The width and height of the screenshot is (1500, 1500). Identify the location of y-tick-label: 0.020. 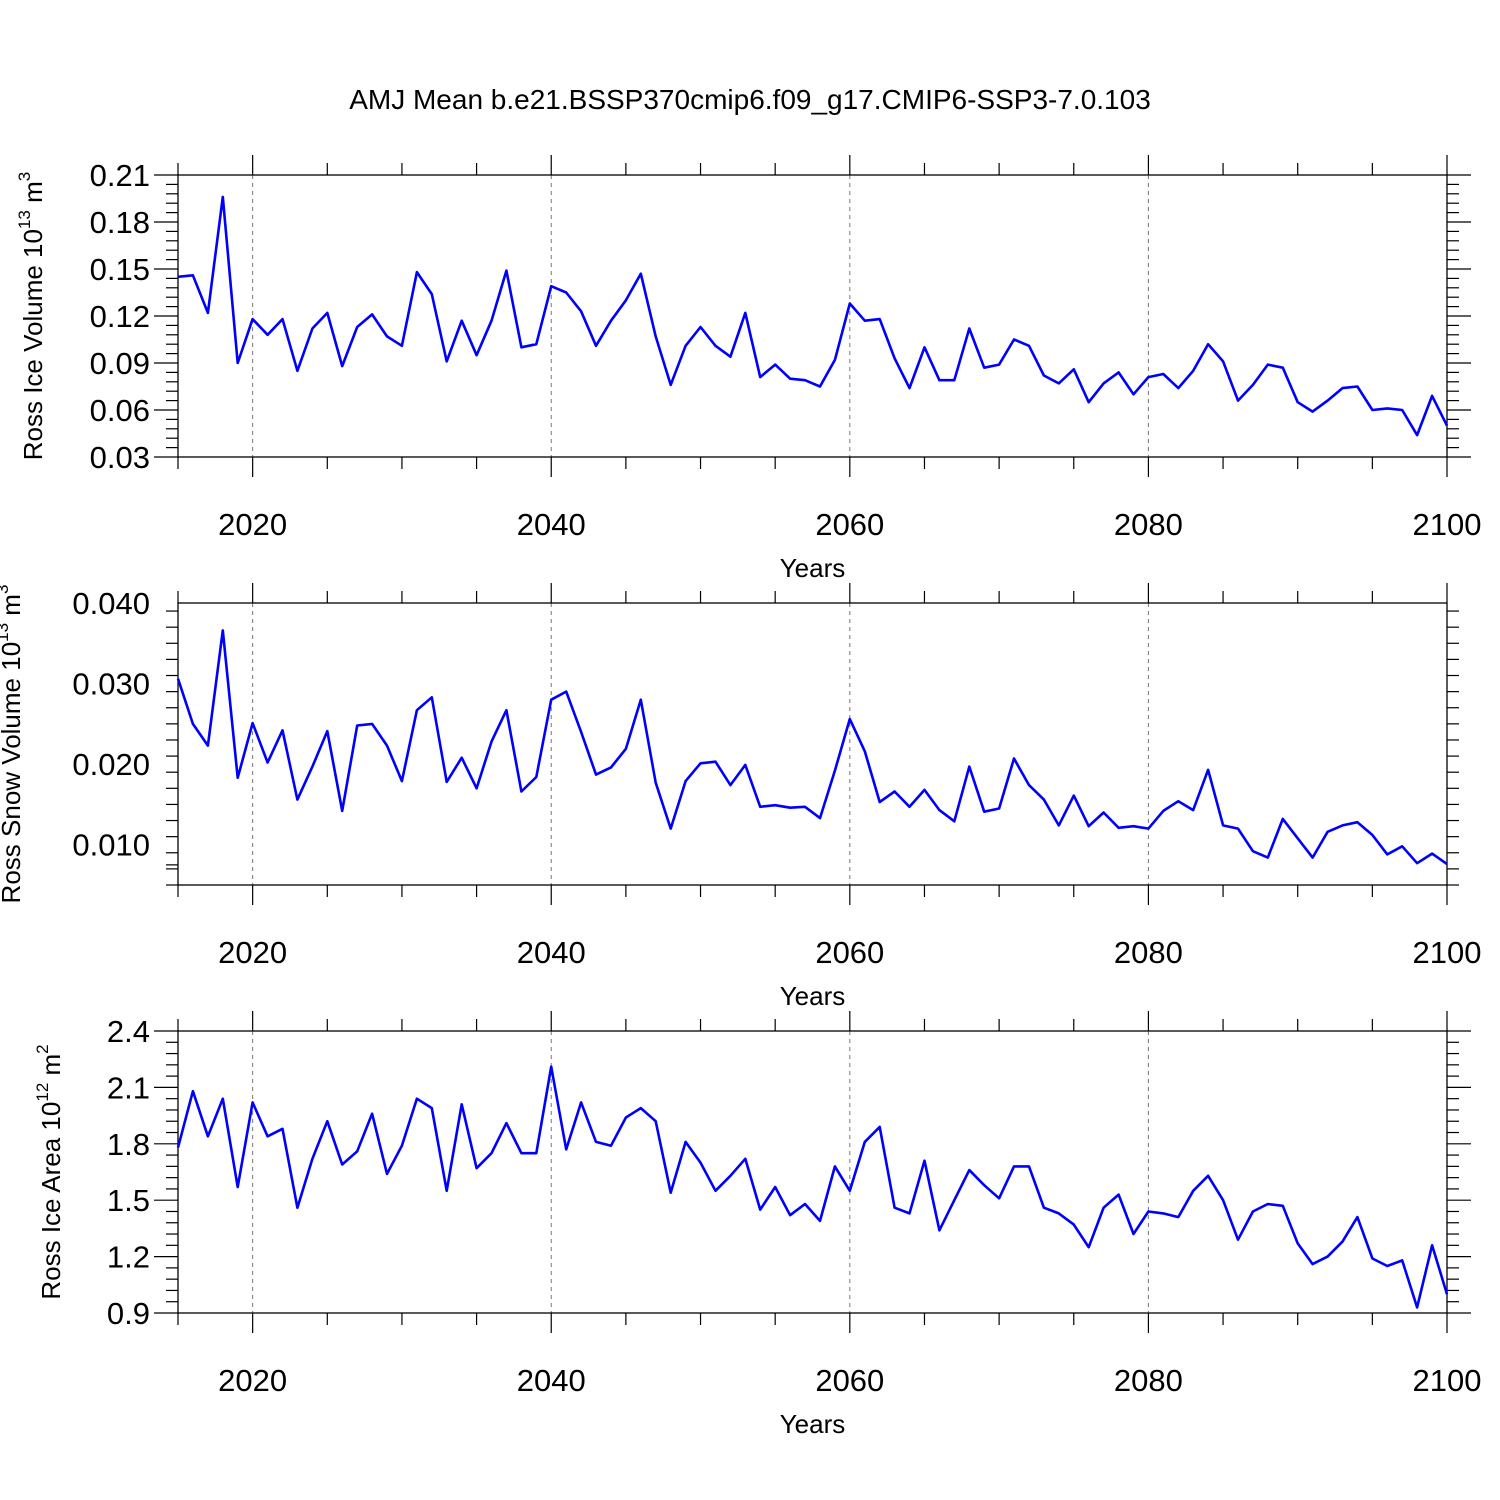
(111, 764).